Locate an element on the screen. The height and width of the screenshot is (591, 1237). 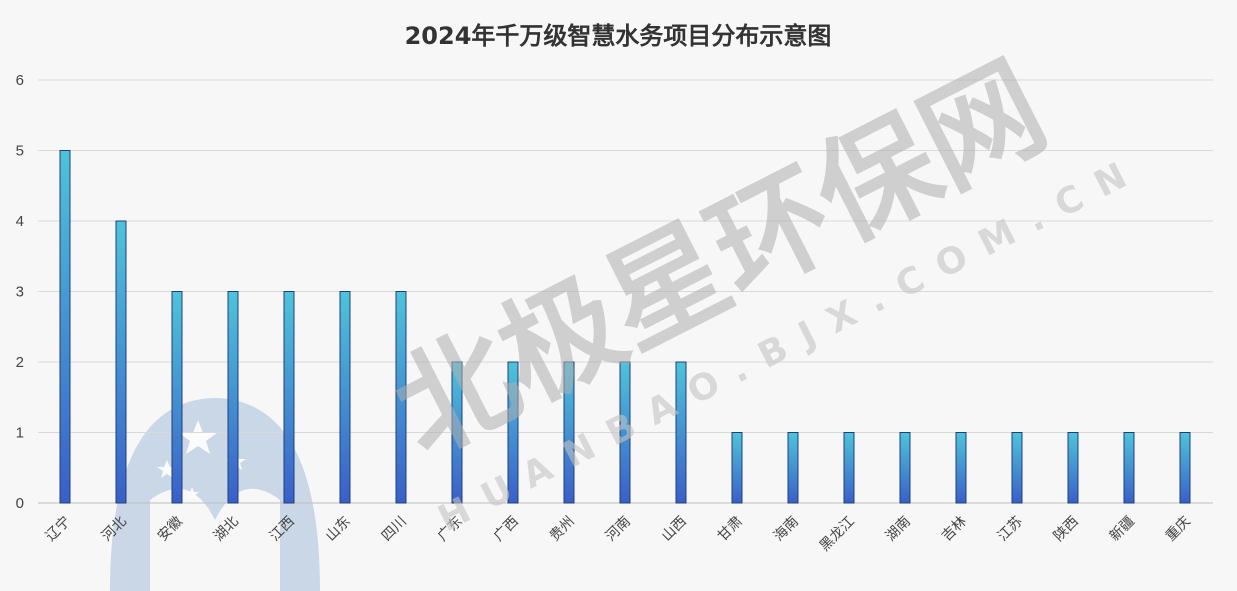
x-tick-label: 江苏 is located at coordinates (1010, 529).